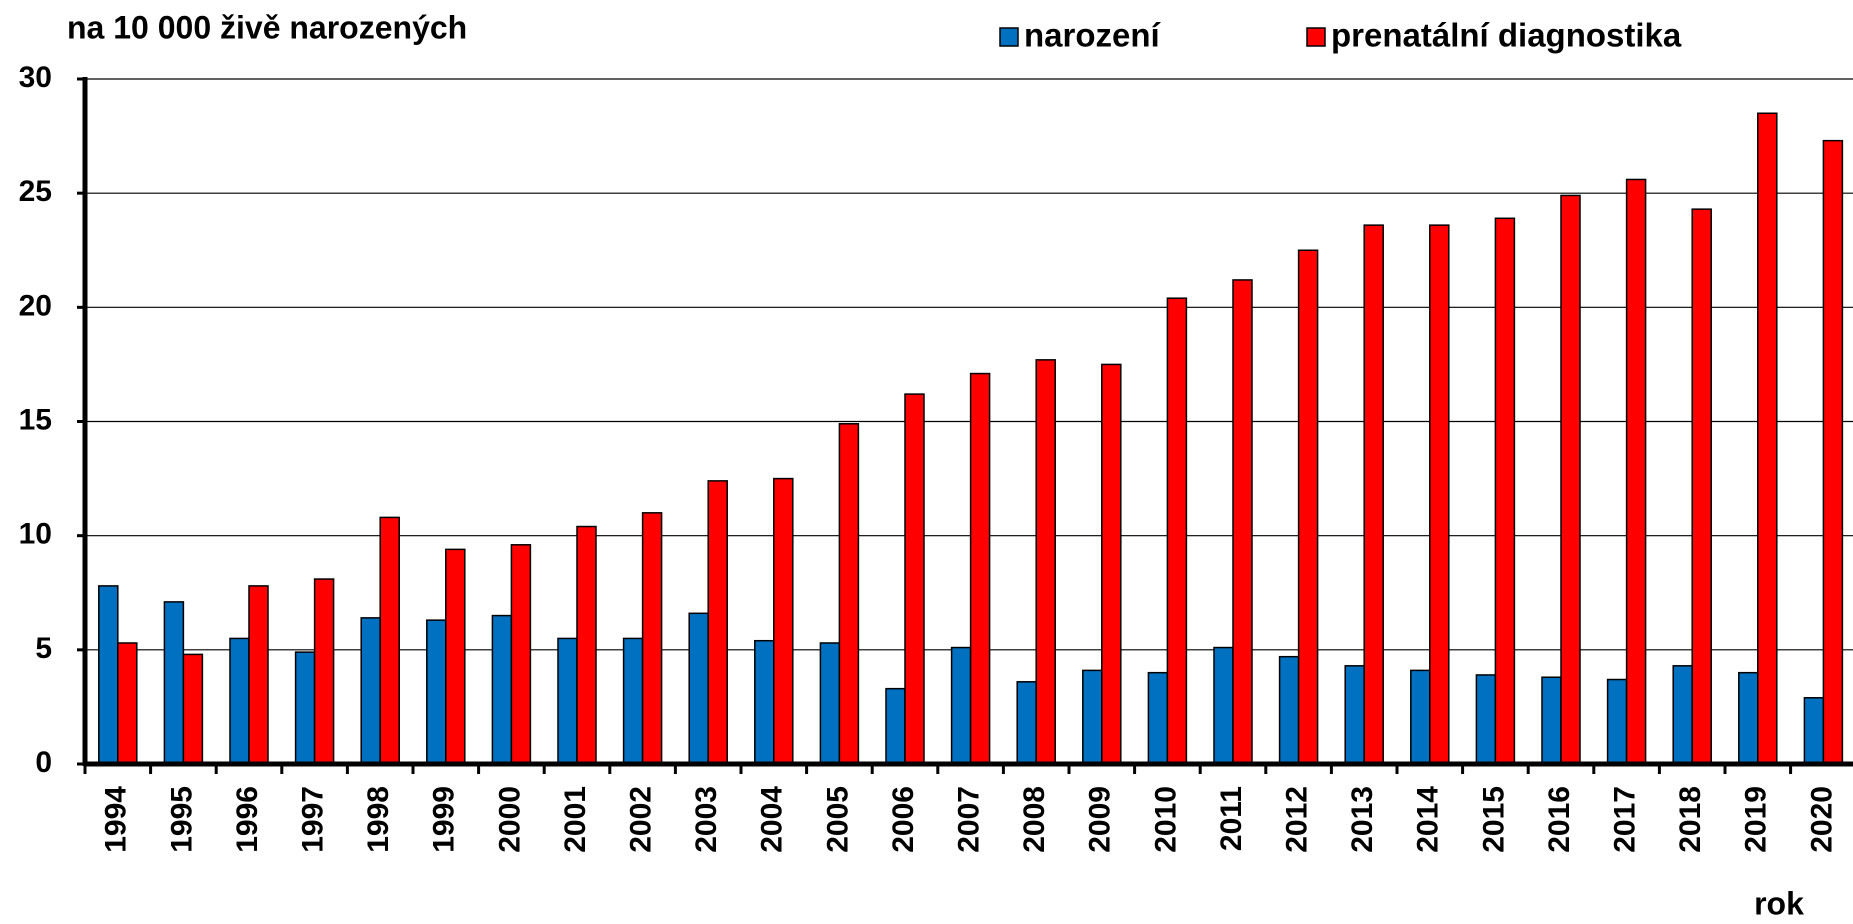 The image size is (1853, 924). What do you see at coordinates (35, 419) in the screenshot?
I see `y-tick-label: 15` at bounding box center [35, 419].